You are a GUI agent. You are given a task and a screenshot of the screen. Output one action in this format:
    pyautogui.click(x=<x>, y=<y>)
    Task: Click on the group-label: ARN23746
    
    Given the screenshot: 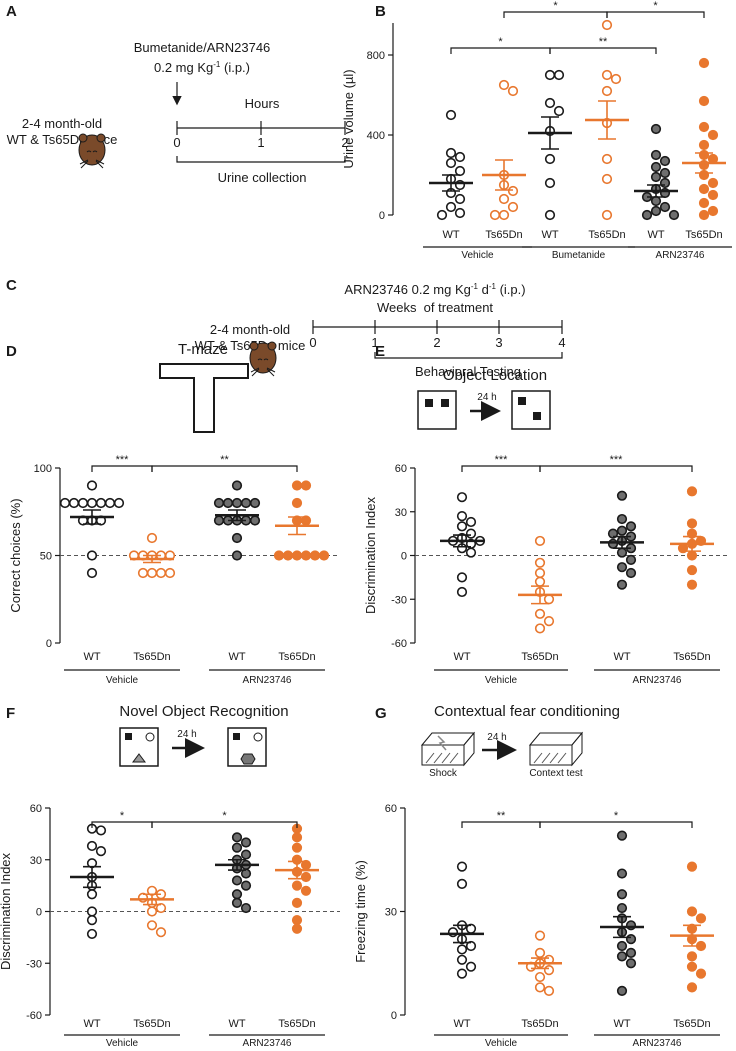 What is the action you would take?
    pyautogui.click(x=657, y=680)
    